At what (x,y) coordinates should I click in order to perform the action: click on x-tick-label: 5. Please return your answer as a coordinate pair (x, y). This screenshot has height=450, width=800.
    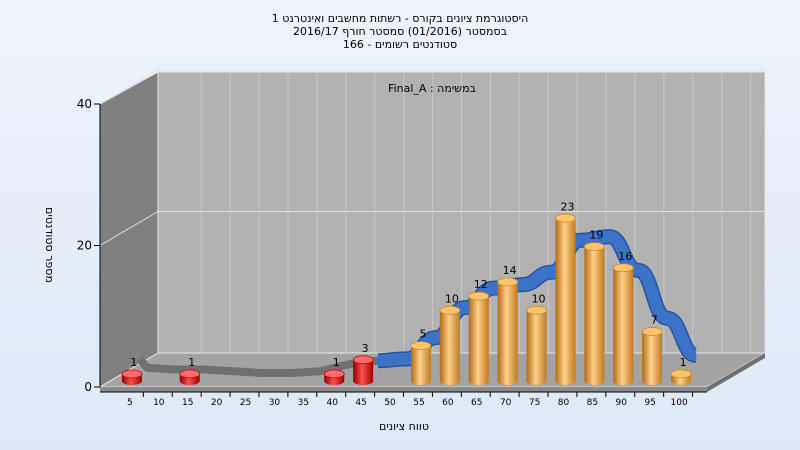
    Looking at the image, I should click on (130, 403).